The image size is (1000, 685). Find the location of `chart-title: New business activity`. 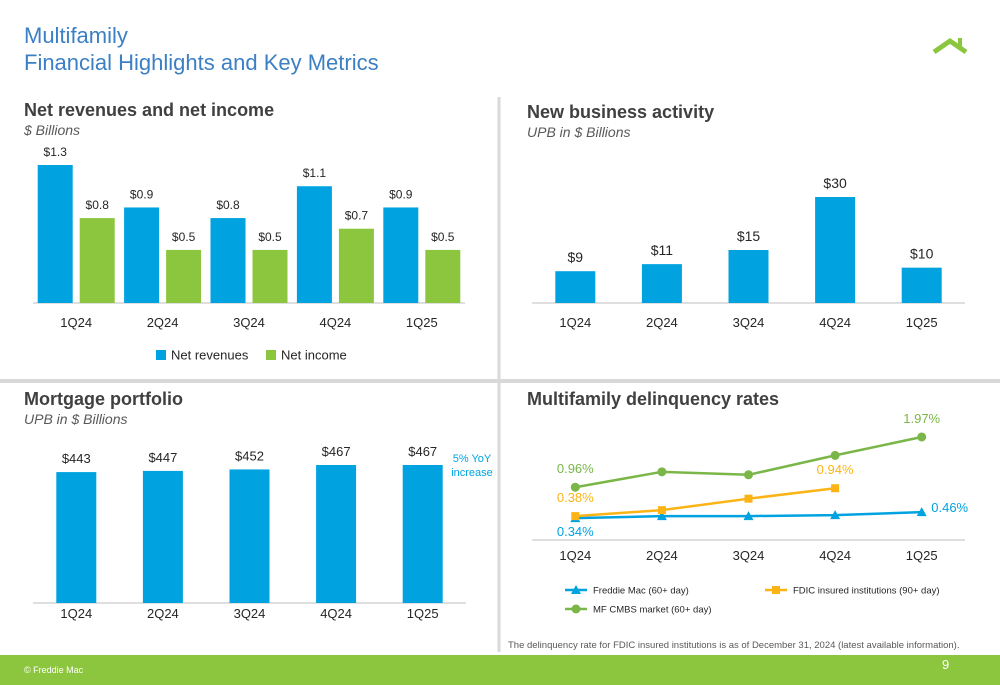

chart-title: New business activity is located at coordinates (620, 112).